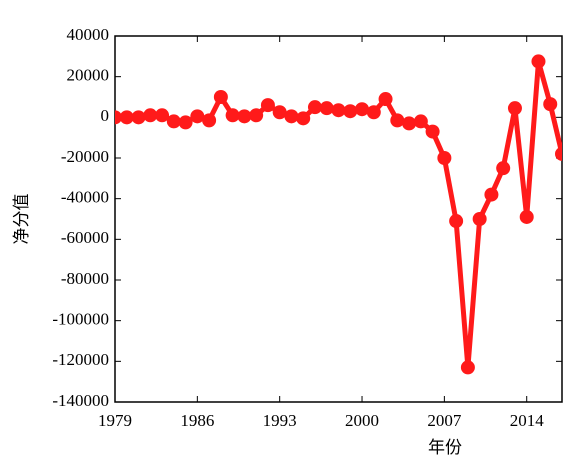  Describe the element at coordinates (105, 115) in the screenshot. I see `y-tick-label: 0` at that location.